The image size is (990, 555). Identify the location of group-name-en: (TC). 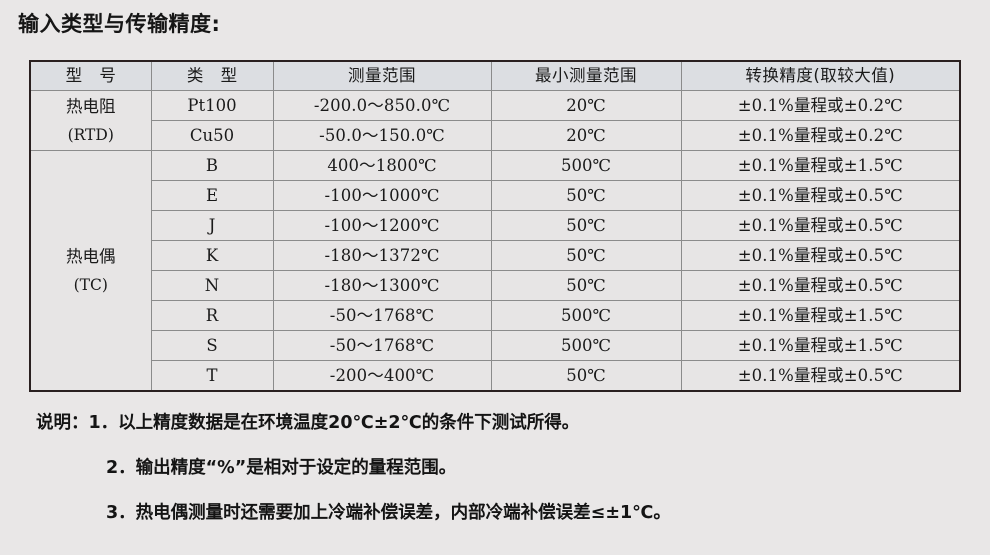
(90, 284).